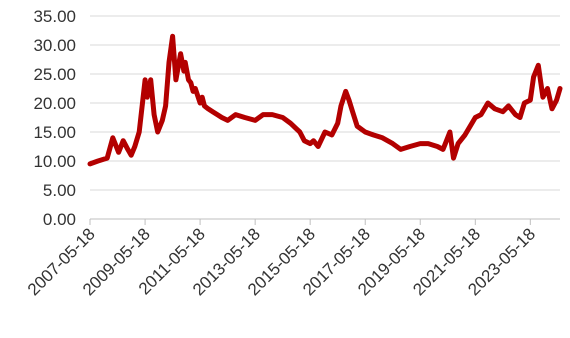  I want to click on y-tick-label: 15.00, so click(54, 132).